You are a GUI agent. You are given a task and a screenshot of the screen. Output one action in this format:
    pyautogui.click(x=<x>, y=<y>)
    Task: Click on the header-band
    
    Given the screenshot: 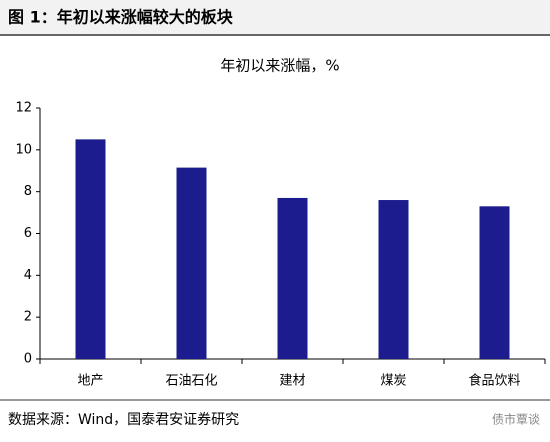 What is the action you would take?
    pyautogui.click(x=275, y=17)
    